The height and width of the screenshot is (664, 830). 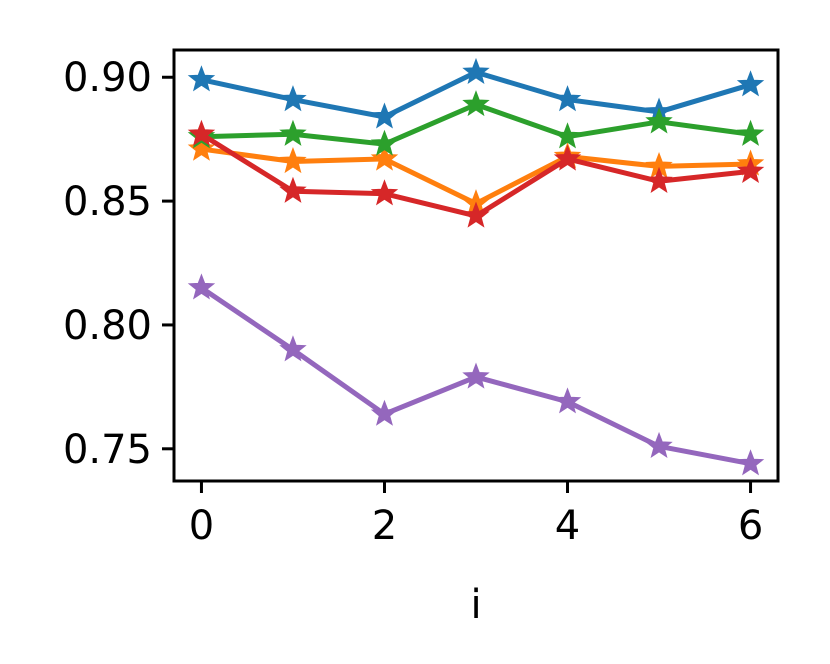 What do you see at coordinates (384, 526) in the screenshot?
I see `x-tick-label: 2` at bounding box center [384, 526].